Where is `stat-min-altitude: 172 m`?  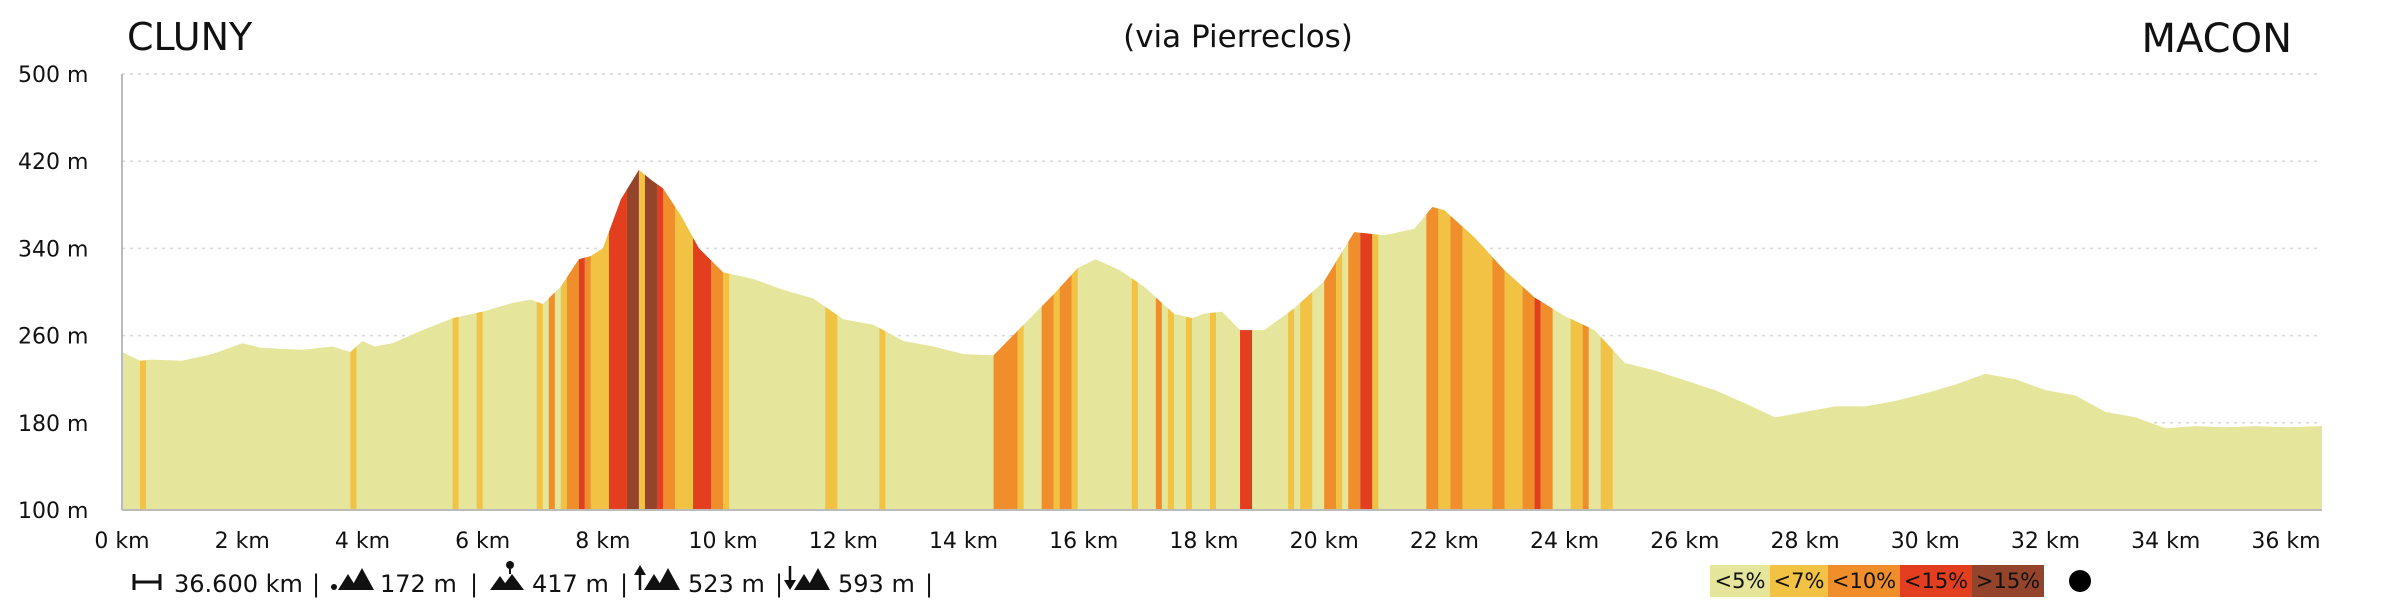 stat-min-altitude: 172 m is located at coordinates (418, 584).